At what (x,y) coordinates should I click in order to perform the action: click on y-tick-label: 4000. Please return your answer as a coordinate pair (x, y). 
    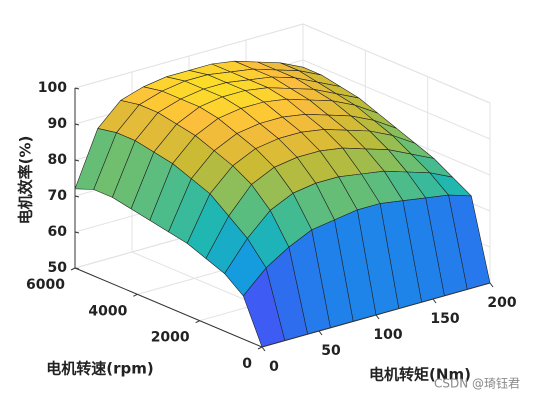
    Looking at the image, I should click on (107, 311).